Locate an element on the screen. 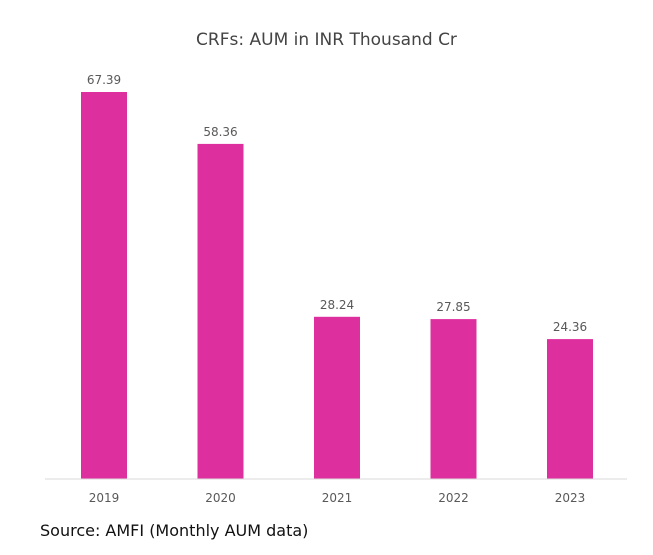  data-label-2022: 27.85 is located at coordinates (453, 307).